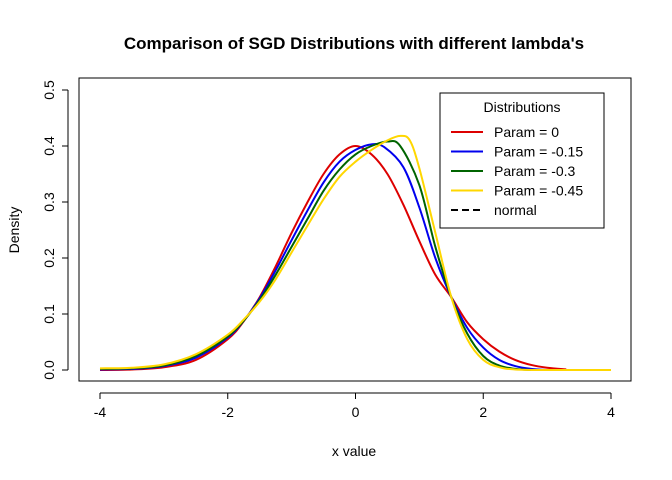  What do you see at coordinates (100, 412) in the screenshot?
I see `x-tick-label: -4` at bounding box center [100, 412].